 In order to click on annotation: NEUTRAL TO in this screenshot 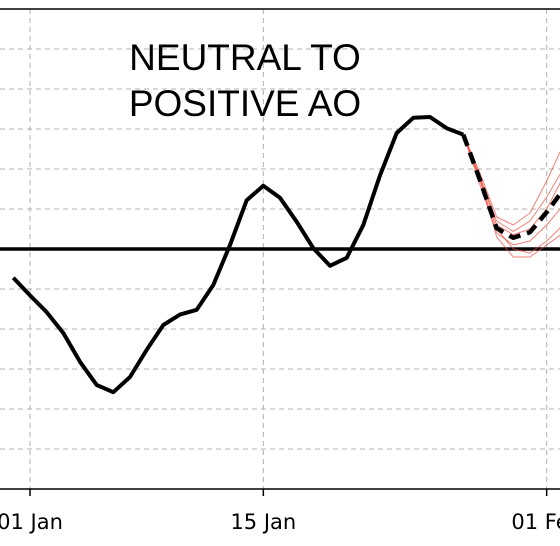, I will do `click(245, 57)`.